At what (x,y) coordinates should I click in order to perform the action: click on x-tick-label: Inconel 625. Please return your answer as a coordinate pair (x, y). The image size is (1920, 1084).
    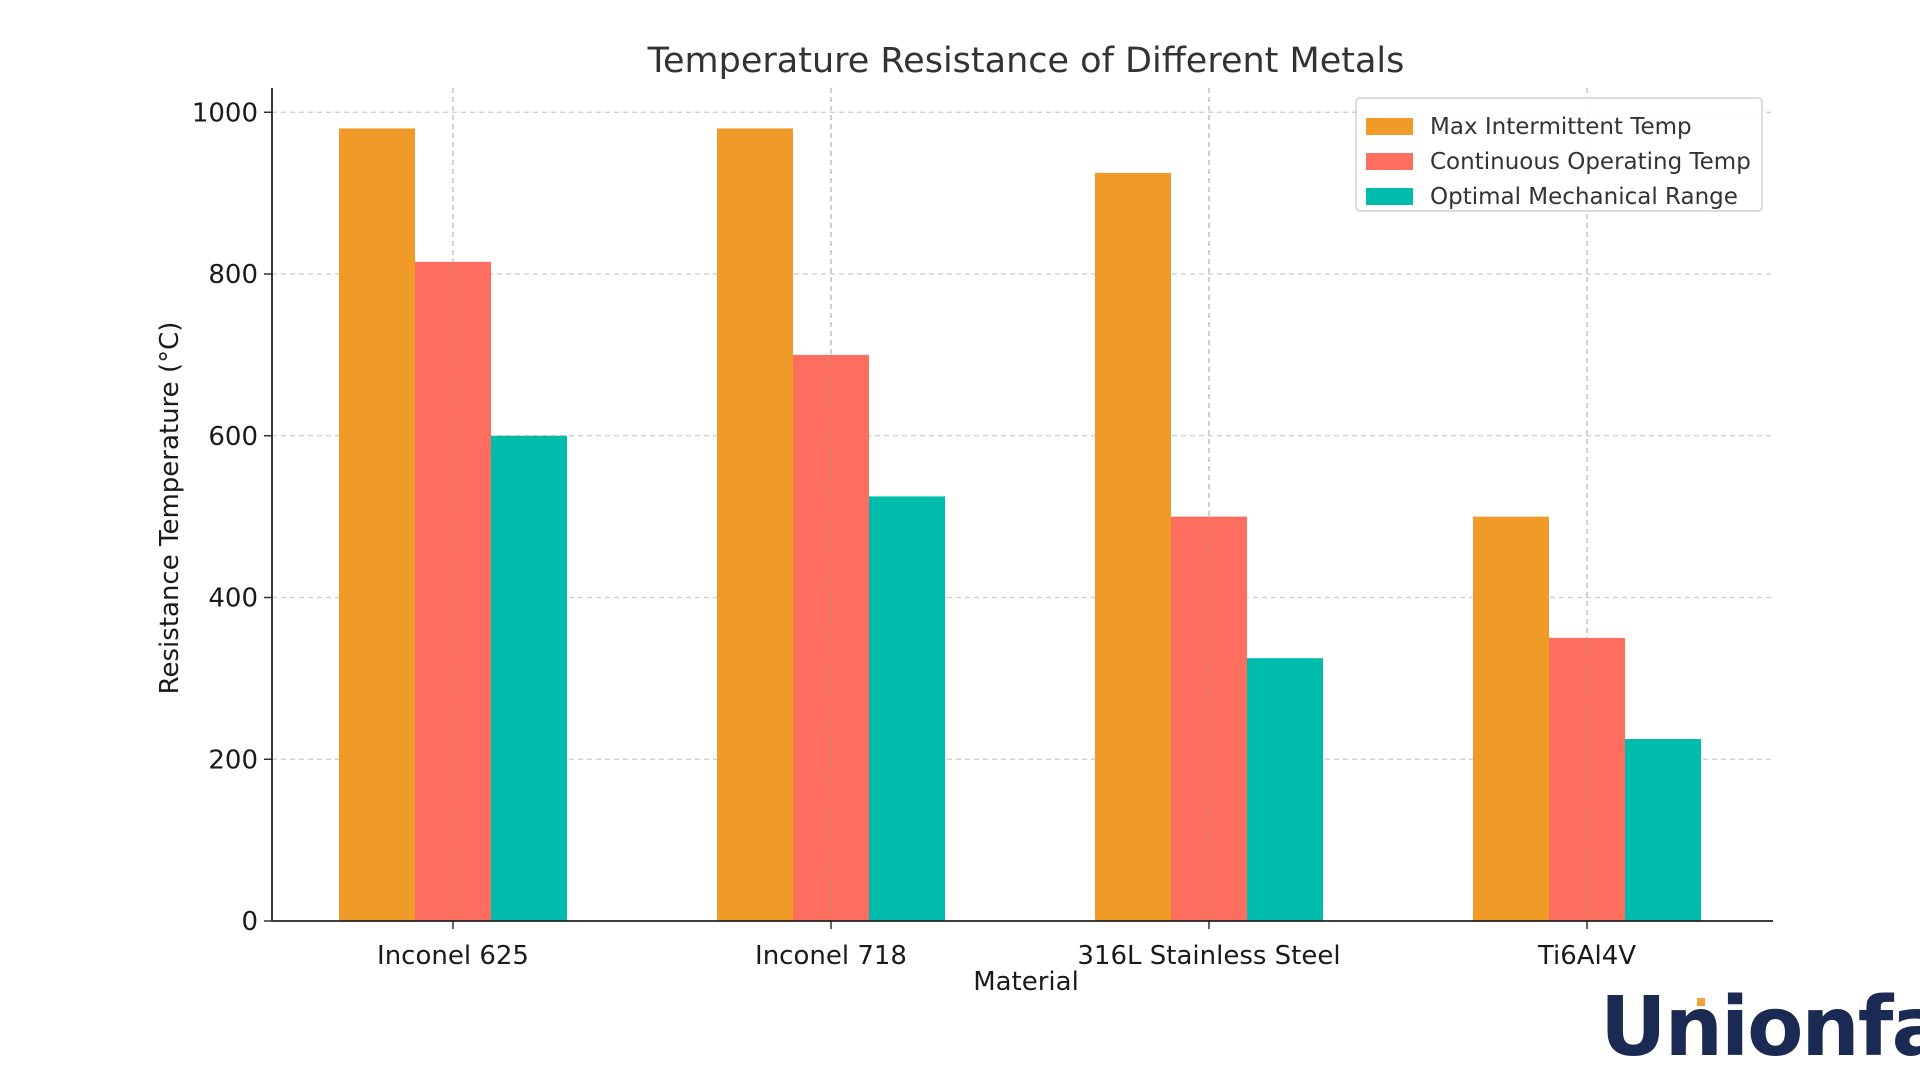
    Looking at the image, I should click on (453, 956).